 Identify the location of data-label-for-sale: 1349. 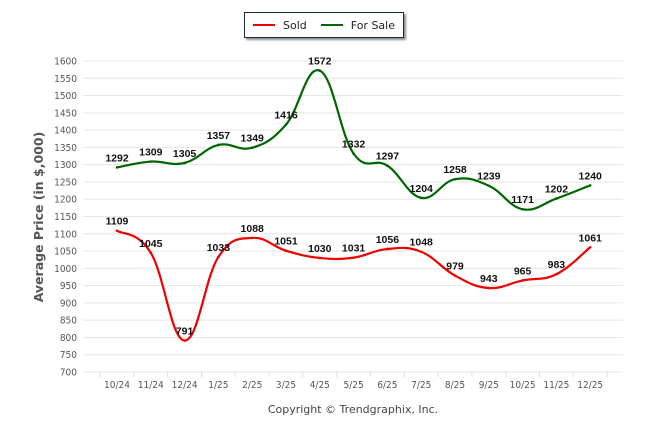
(253, 139).